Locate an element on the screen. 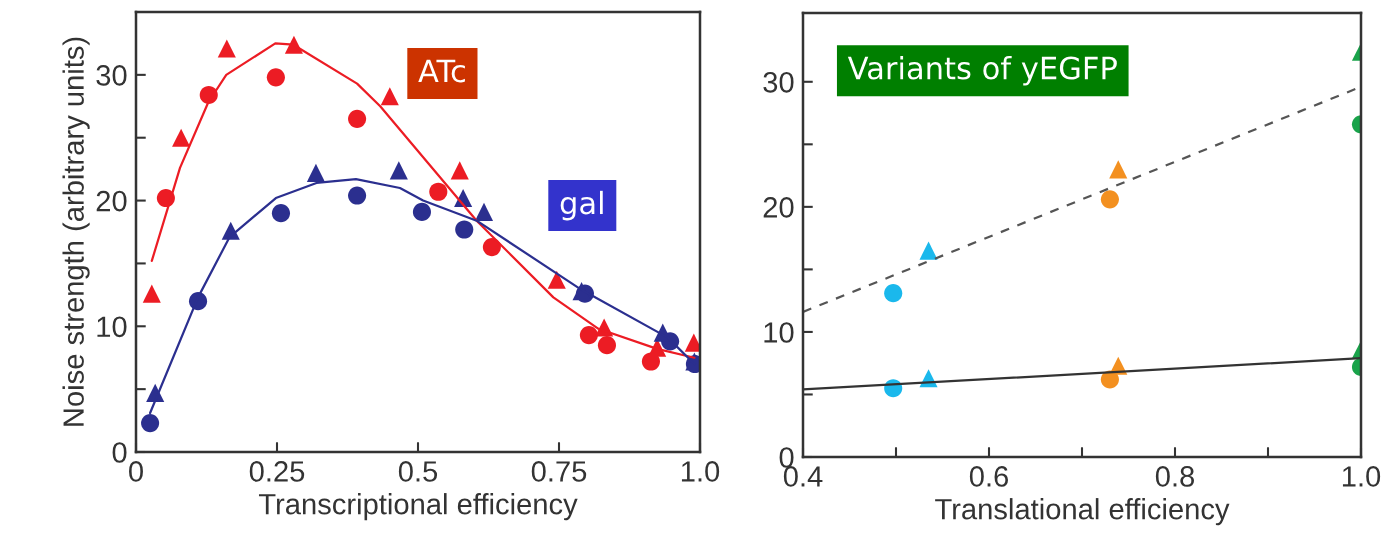  annotation: gal is located at coordinates (581, 205).